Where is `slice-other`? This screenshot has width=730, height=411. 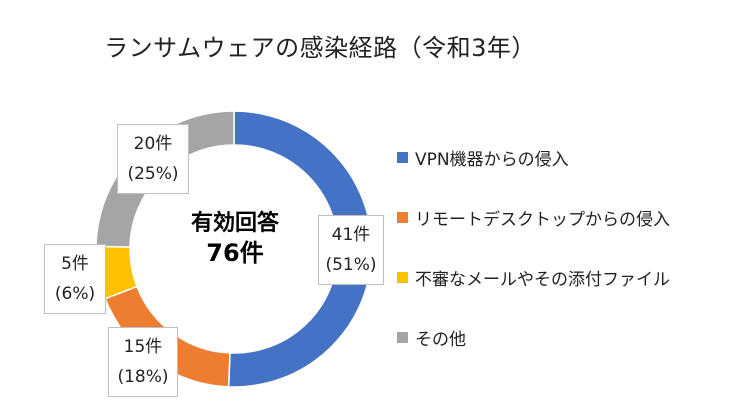
slice-other is located at coordinates (165, 179).